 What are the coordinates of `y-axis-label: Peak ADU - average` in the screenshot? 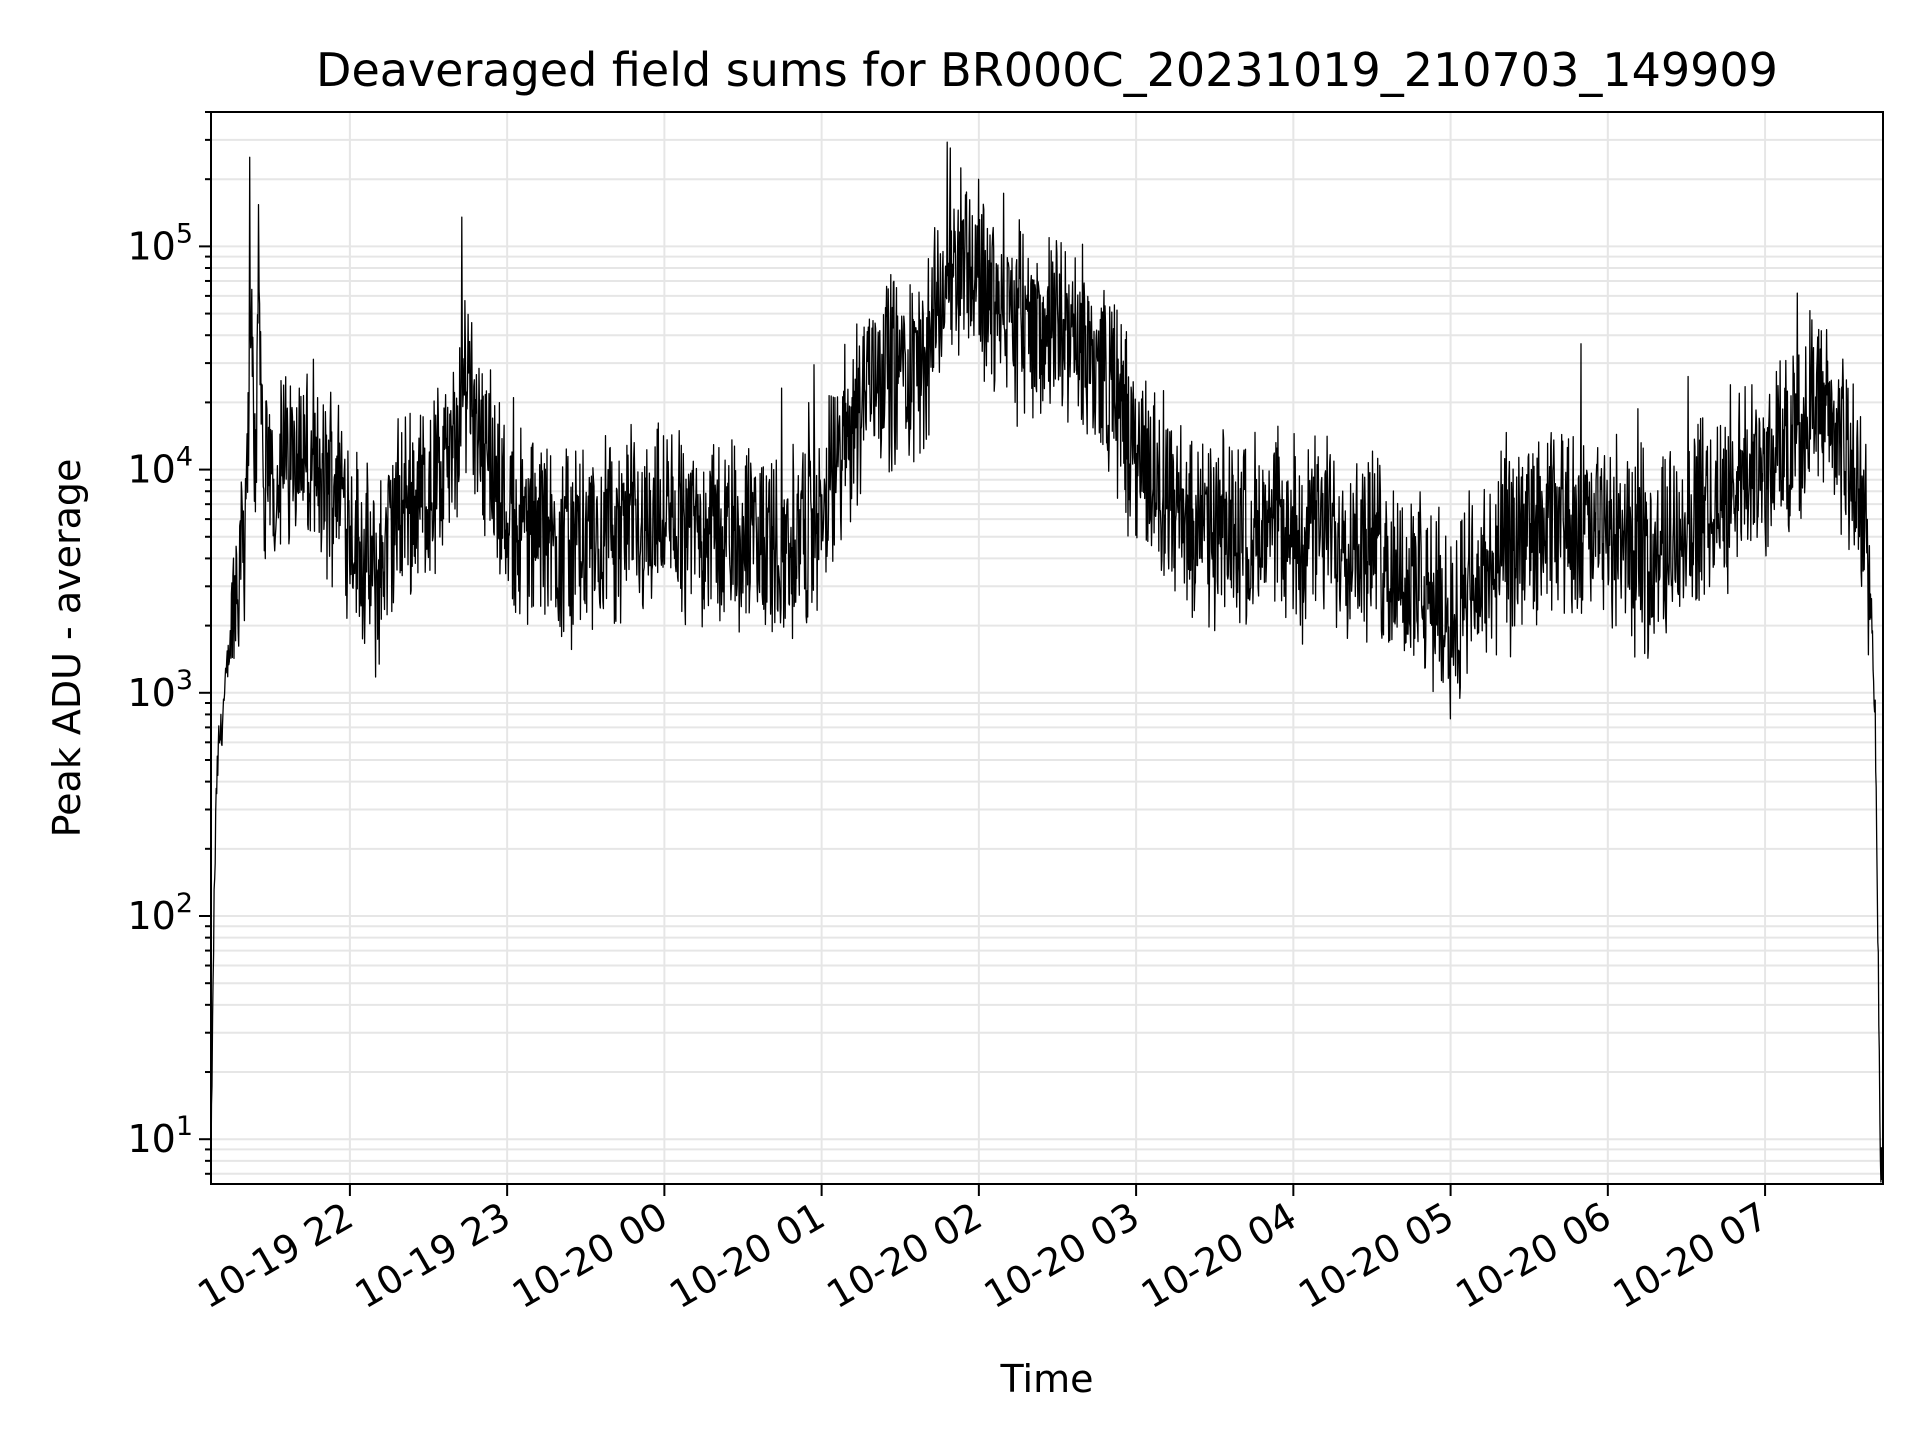 It's located at (67, 648).